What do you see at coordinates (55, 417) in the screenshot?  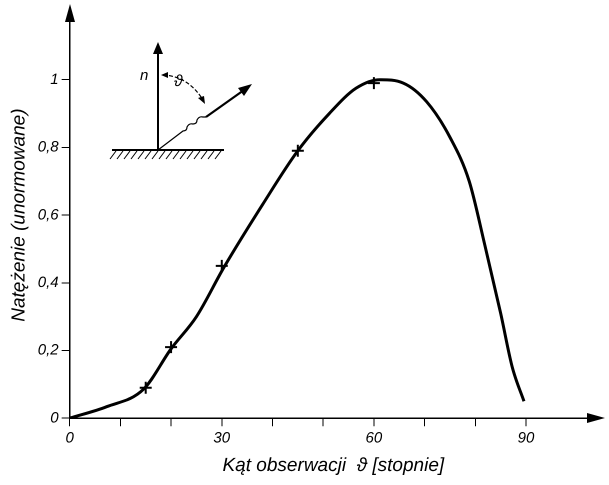 I see `y-tick-label: 0` at bounding box center [55, 417].